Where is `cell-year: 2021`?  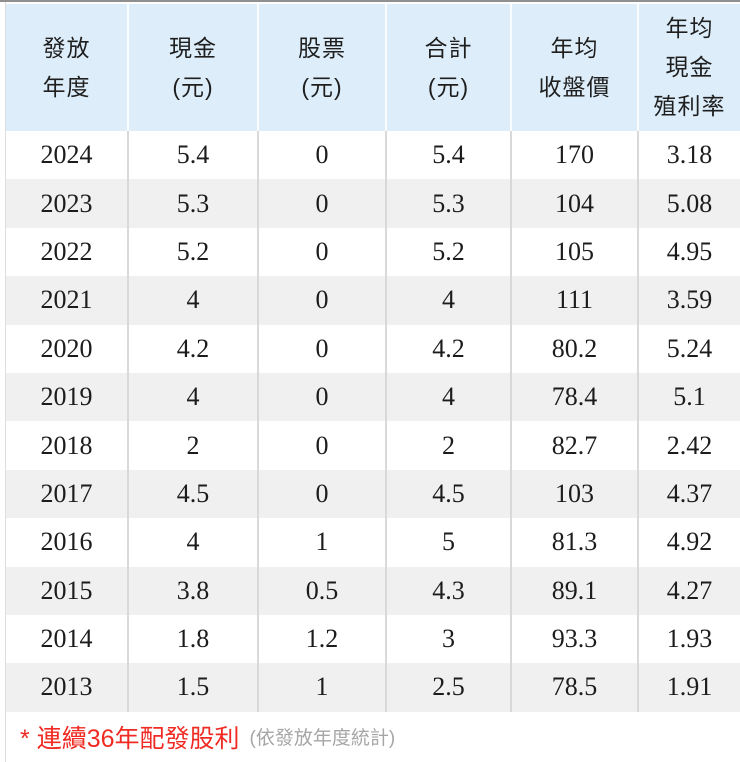 cell-year: 2021 is located at coordinates (66, 300).